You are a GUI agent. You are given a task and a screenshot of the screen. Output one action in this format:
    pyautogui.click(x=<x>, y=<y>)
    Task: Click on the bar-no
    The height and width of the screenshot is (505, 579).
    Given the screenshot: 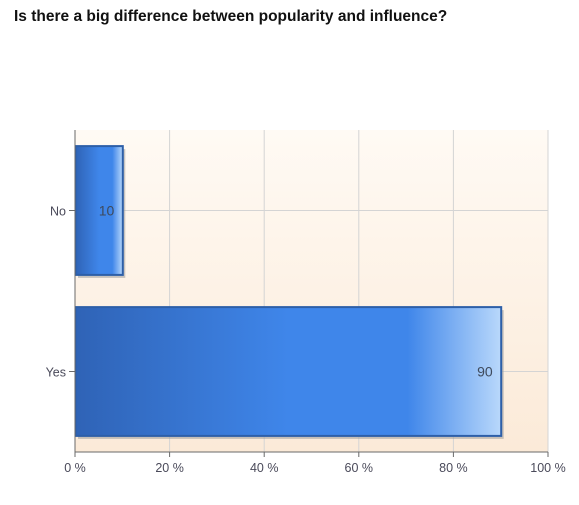 What is the action you would take?
    pyautogui.click(x=99, y=210)
    